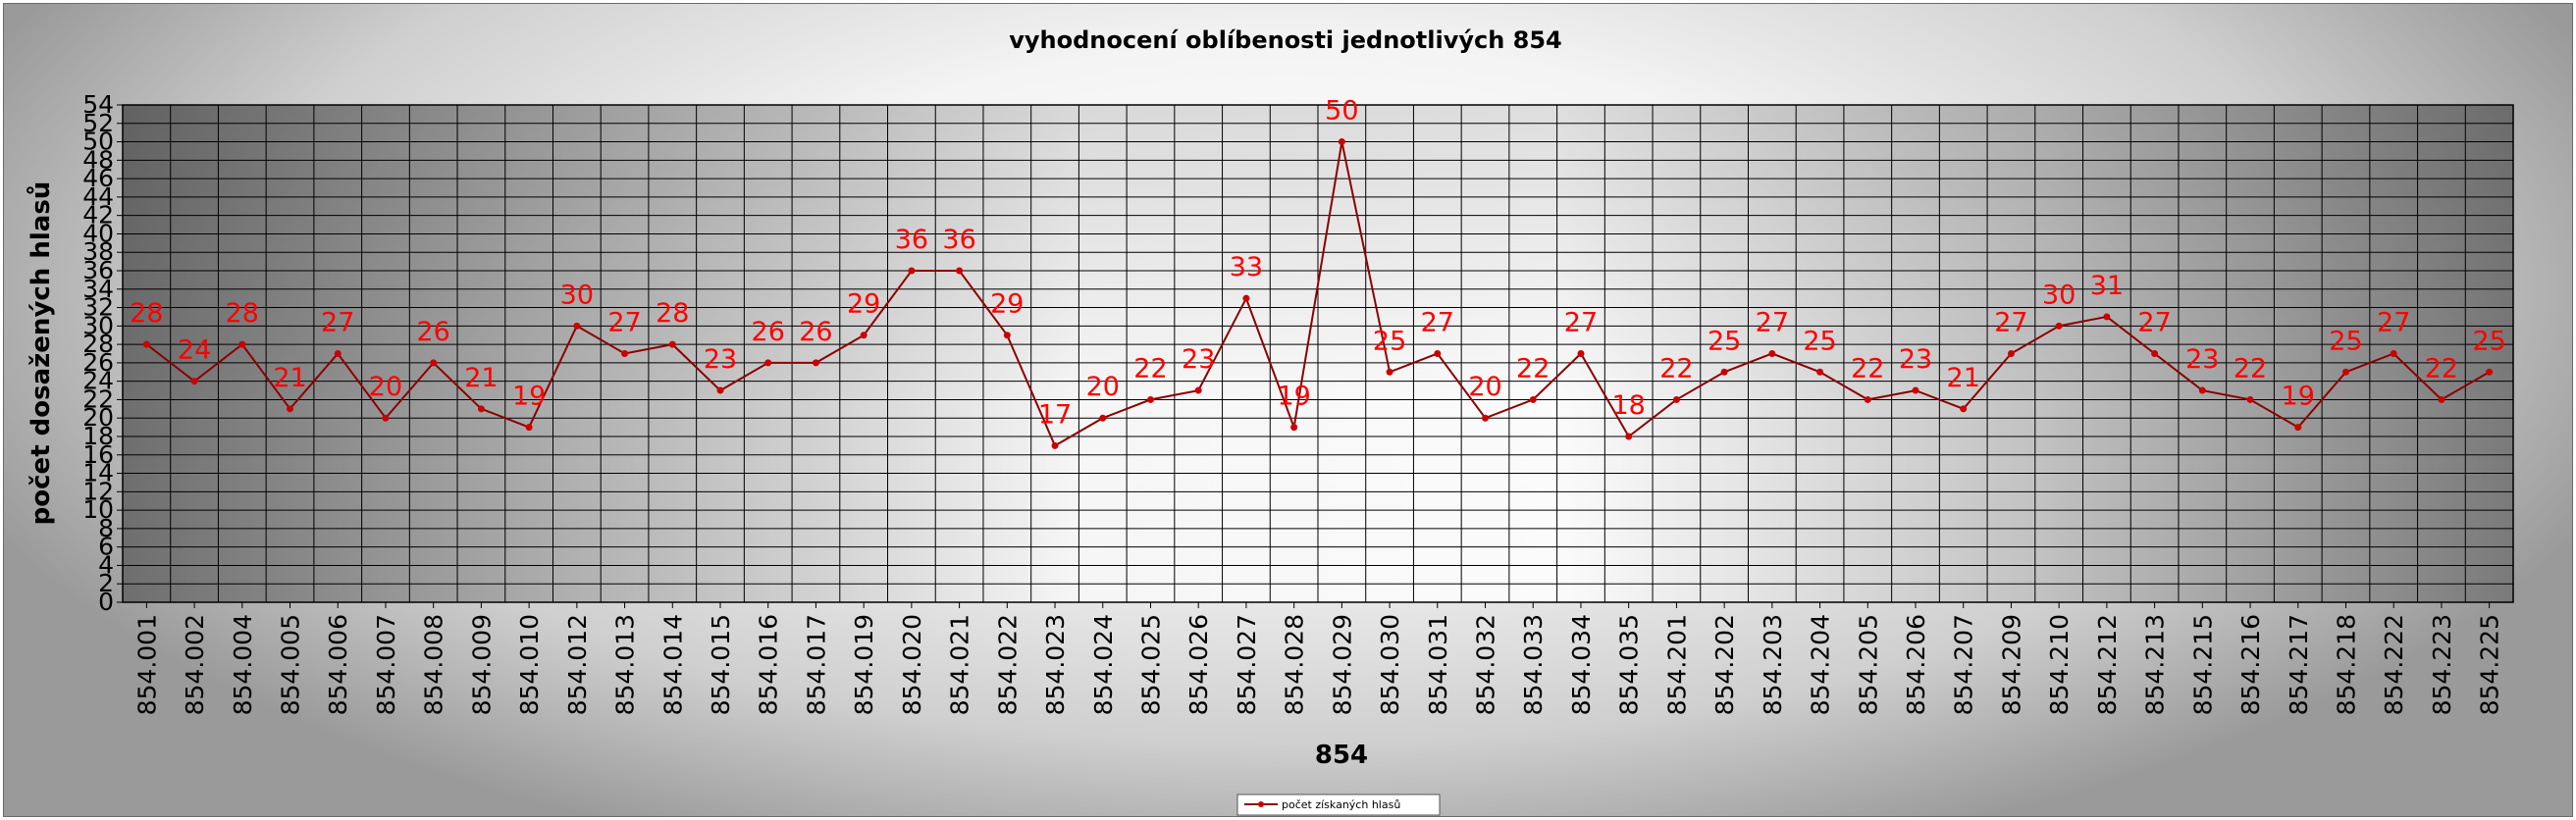  What do you see at coordinates (98, 417) in the screenshot?
I see `y-tick-label: 20` at bounding box center [98, 417].